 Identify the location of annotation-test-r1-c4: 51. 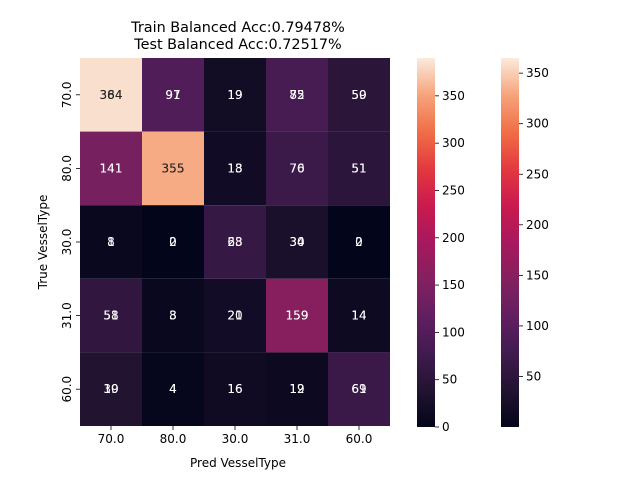
(358, 168).